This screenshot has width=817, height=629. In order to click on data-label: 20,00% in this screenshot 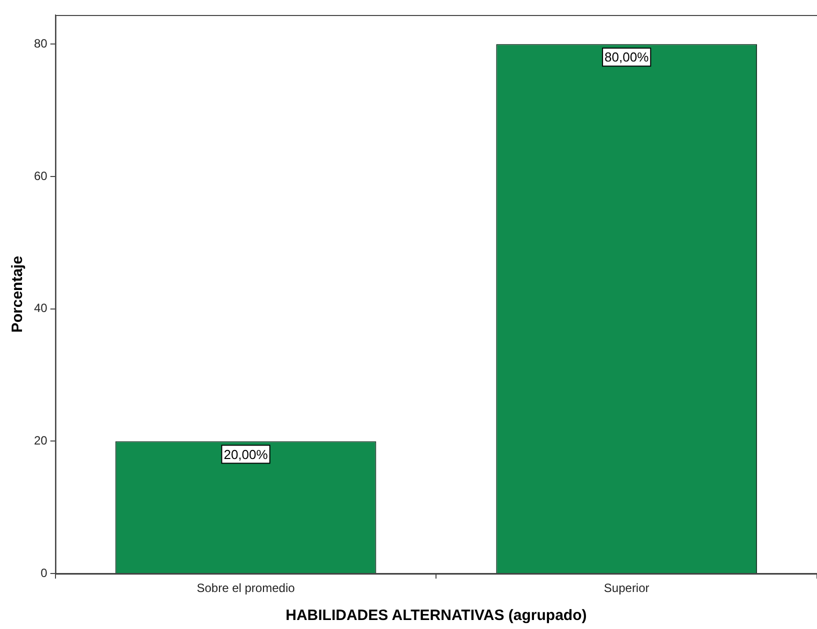, I will do `click(246, 454)`.